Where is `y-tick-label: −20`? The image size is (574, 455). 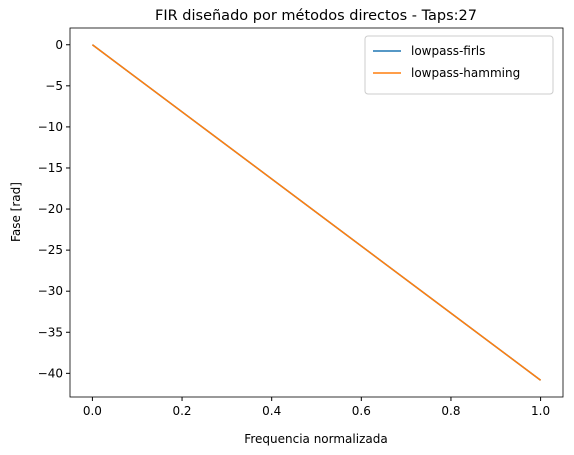
y-tick-label: −20 is located at coordinates (50, 209).